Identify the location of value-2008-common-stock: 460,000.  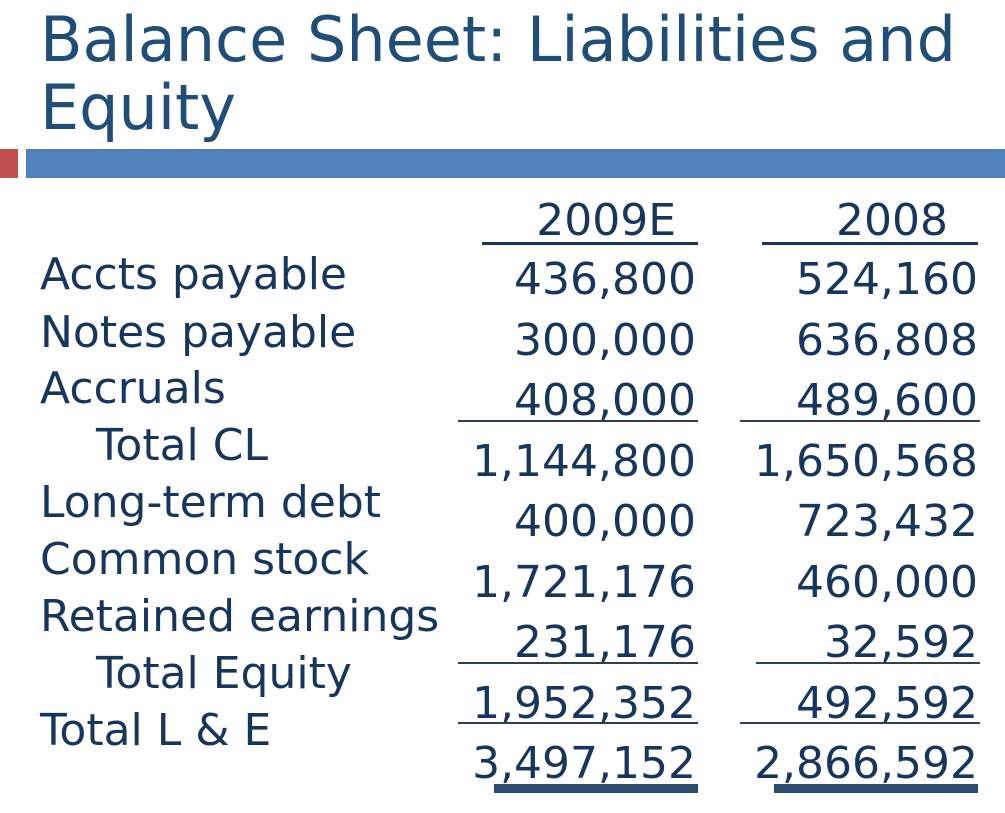
(887, 582).